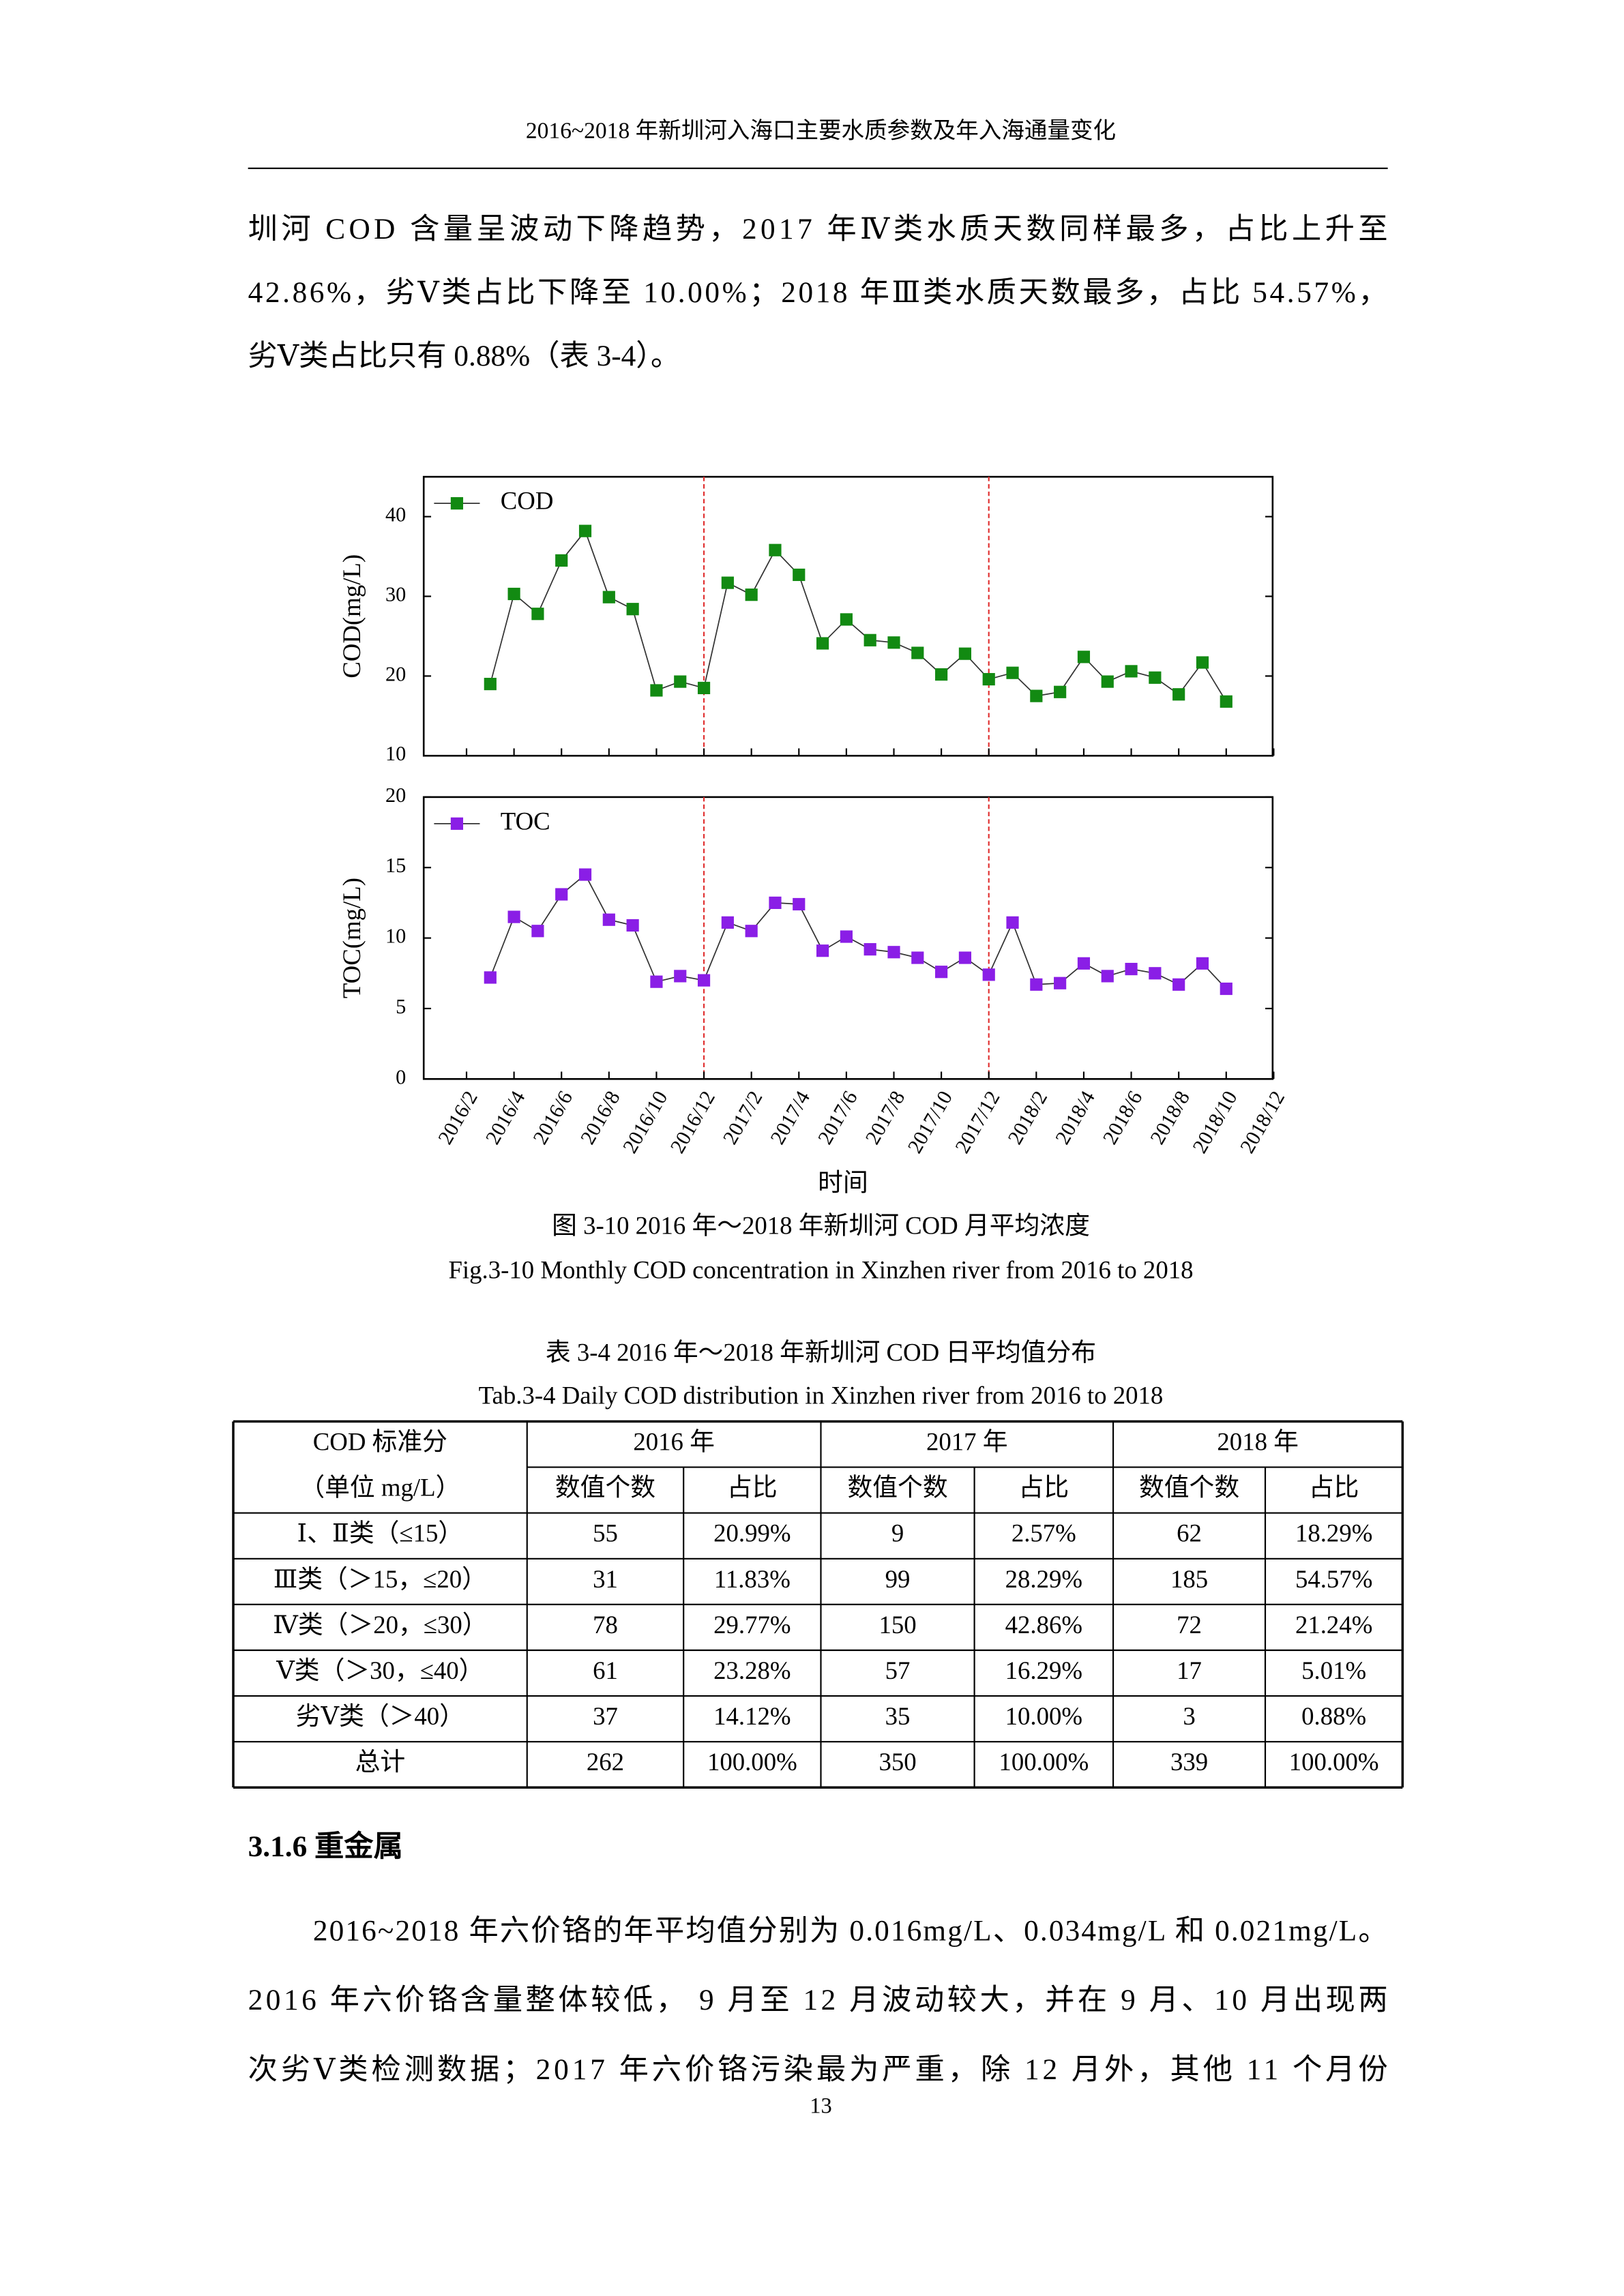 The image size is (1624, 2296). What do you see at coordinates (898, 1716) in the screenshot?
I see `table-cell: 35` at bounding box center [898, 1716].